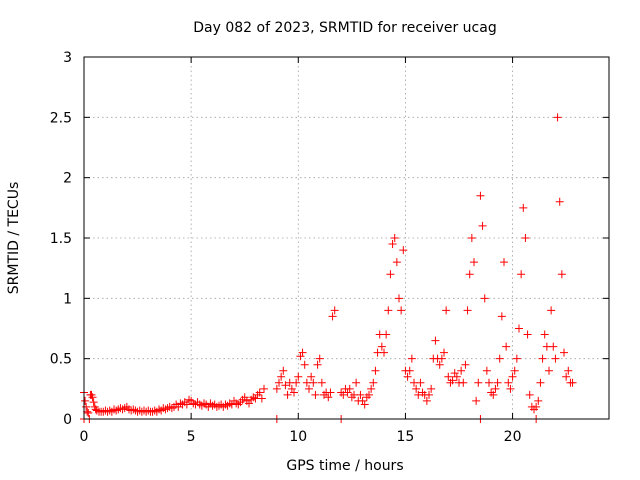 The height and width of the screenshot is (480, 640). What do you see at coordinates (14, 238) in the screenshot?
I see `y-axis-label: SRMTID / TECUs` at bounding box center [14, 238].